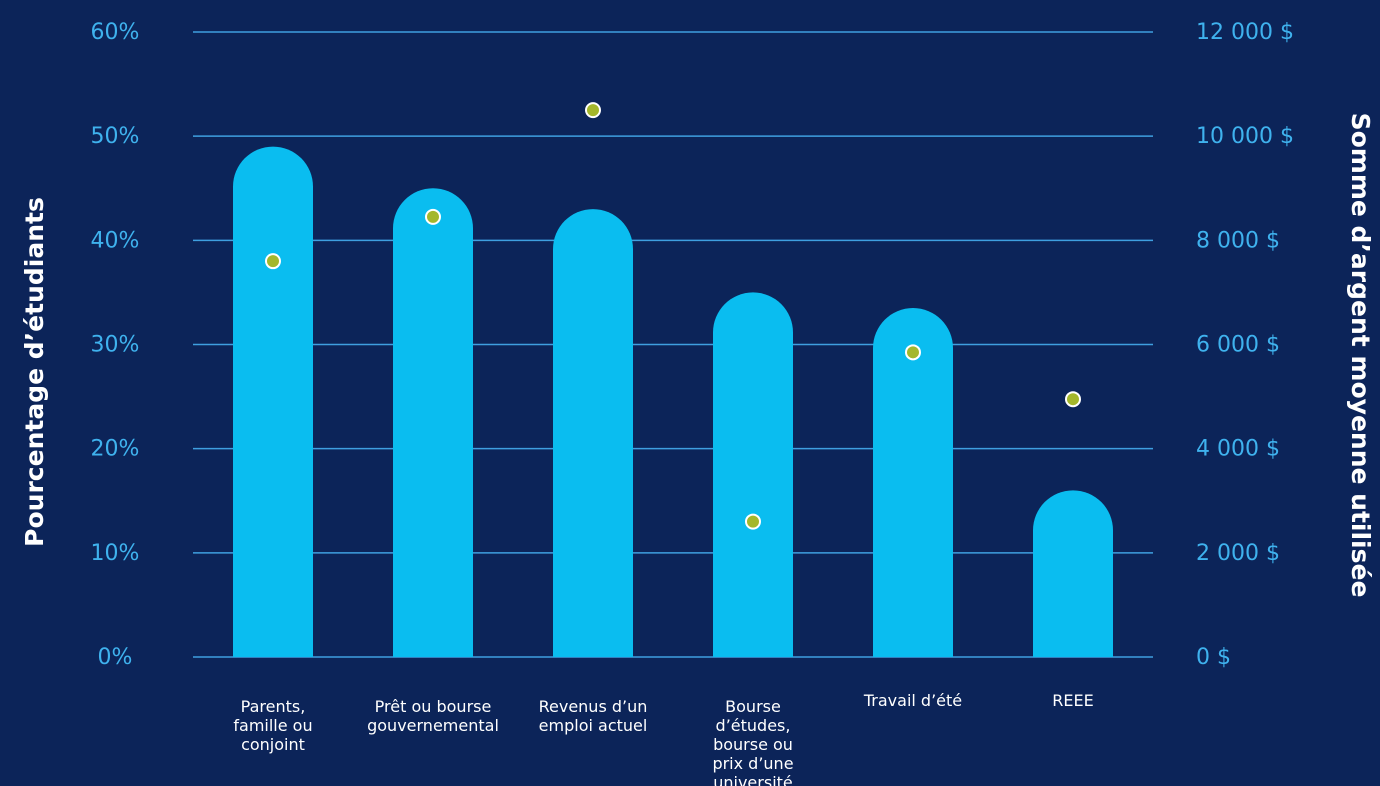 The image size is (1380, 786). I want to click on category-label: Bourse, so click(753, 706).